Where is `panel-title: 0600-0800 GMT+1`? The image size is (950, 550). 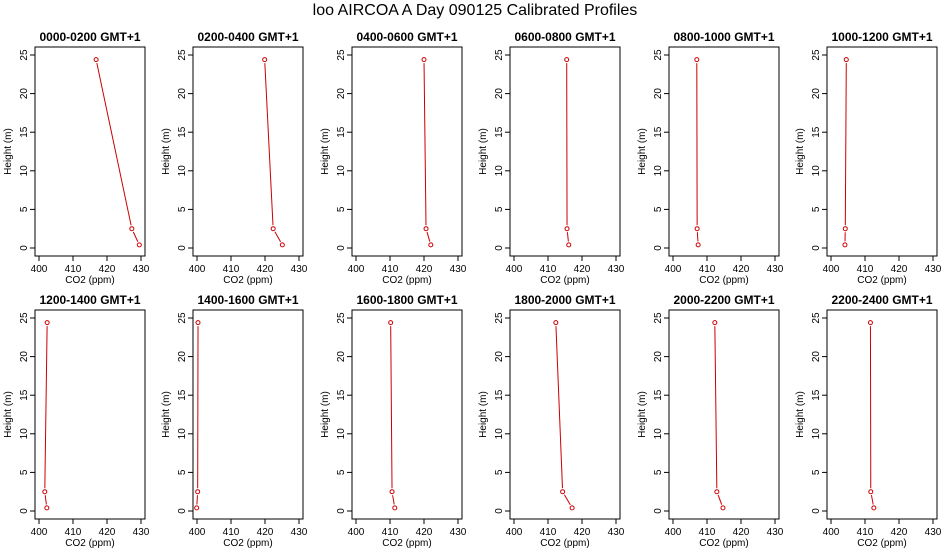 panel-title: 0600-0800 GMT+1 is located at coordinates (564, 37).